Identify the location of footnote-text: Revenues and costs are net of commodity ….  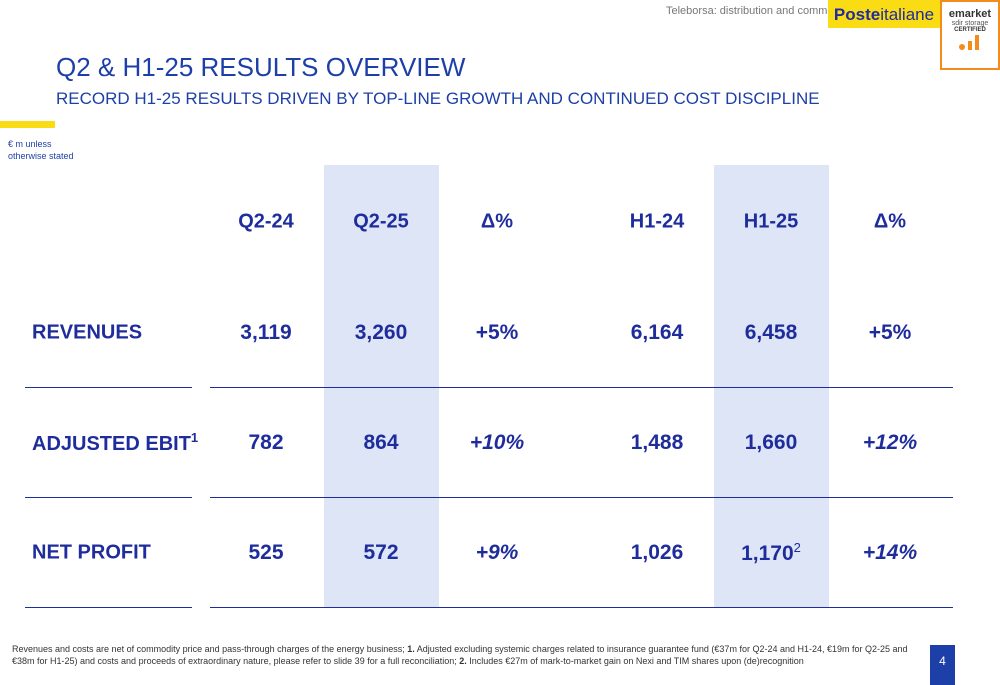
(210, 649).